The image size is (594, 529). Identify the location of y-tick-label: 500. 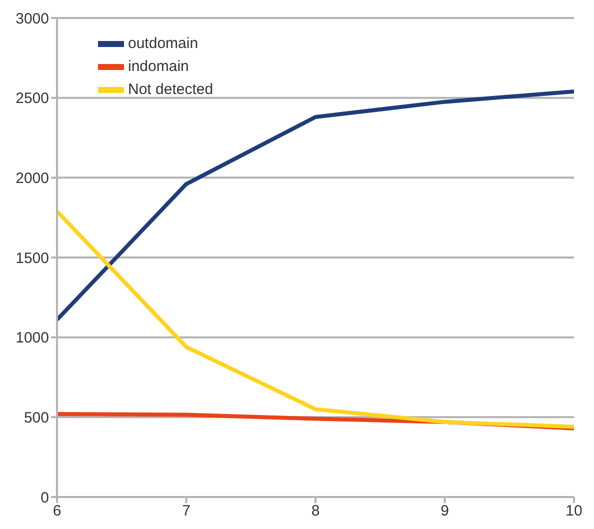
(36, 417).